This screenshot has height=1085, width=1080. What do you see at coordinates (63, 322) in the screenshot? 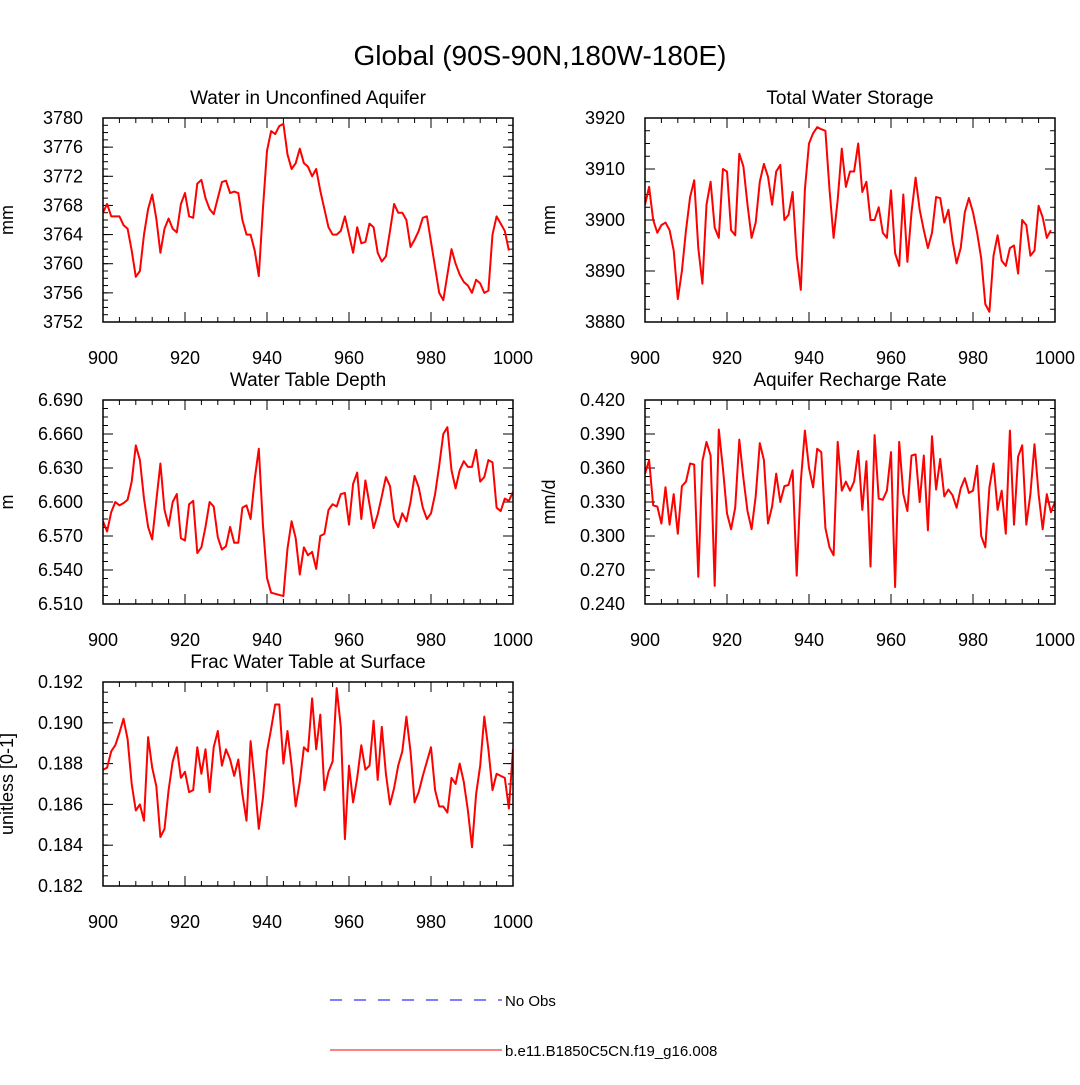
I see `y-tick-label: 3752` at bounding box center [63, 322].